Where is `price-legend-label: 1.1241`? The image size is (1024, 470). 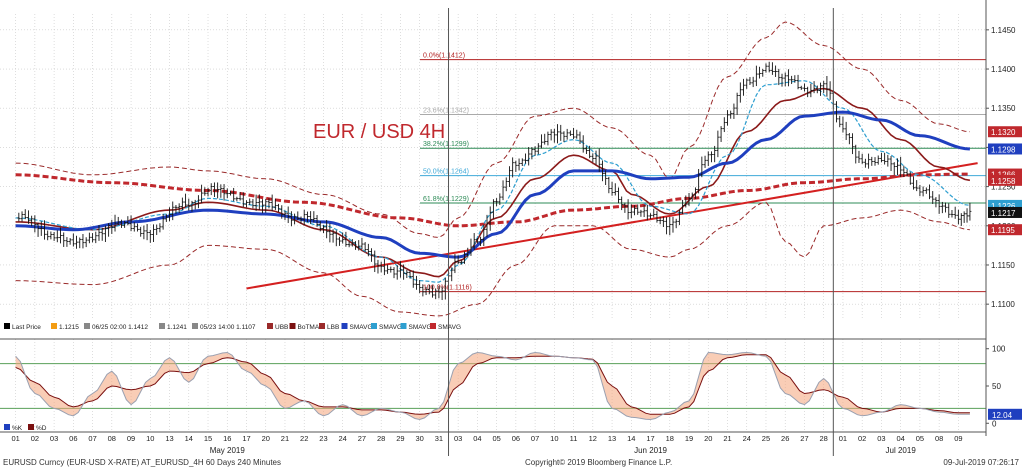
price-legend-label: 1.1241 is located at coordinates (177, 327).